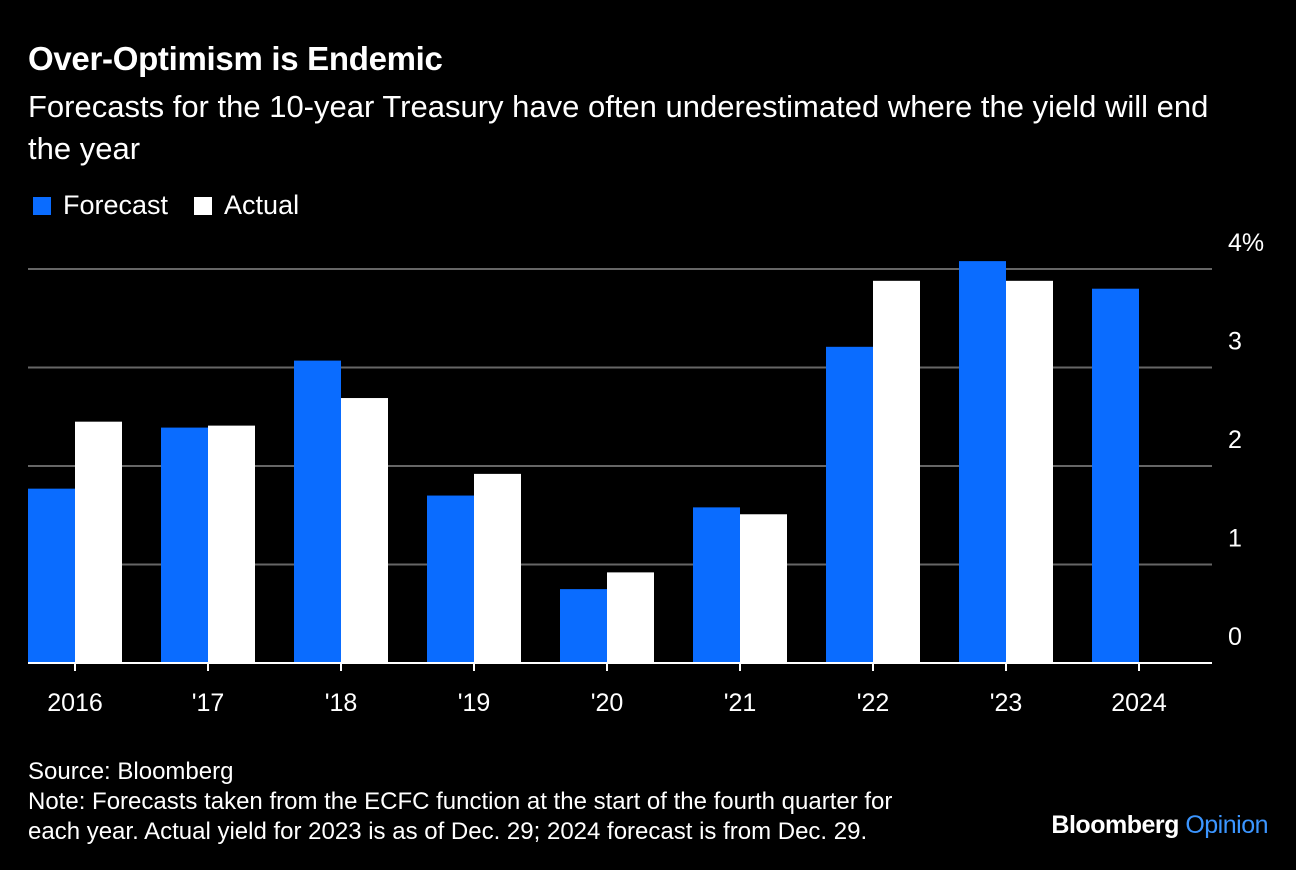 The image size is (1296, 870). Describe the element at coordinates (607, 703) in the screenshot. I see `x-tick-label: '20` at that location.